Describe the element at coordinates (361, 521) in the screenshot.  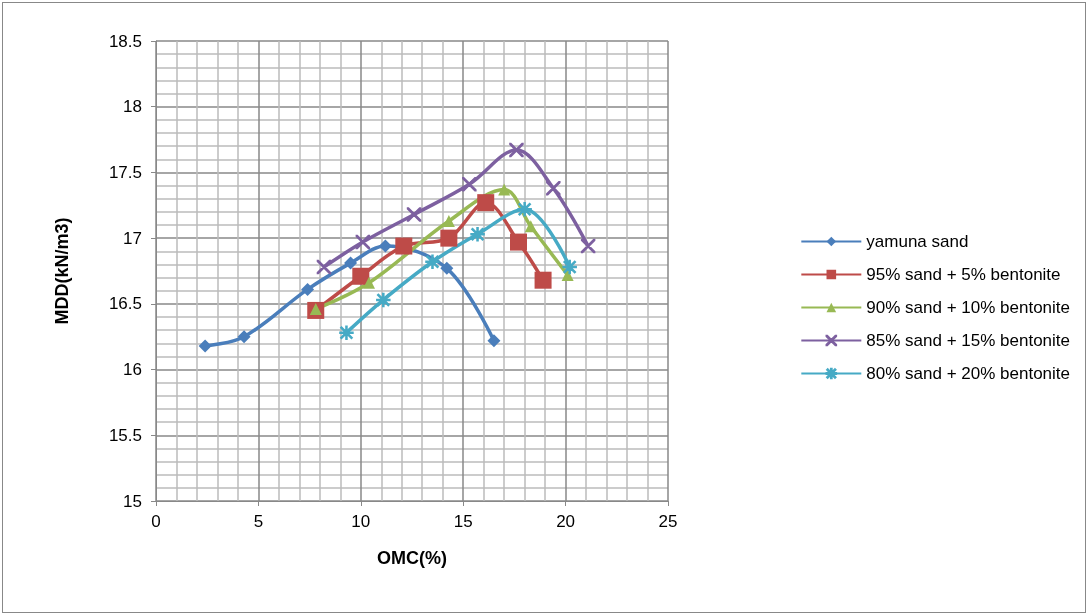
I see `x-tick-label: 10` at that location.